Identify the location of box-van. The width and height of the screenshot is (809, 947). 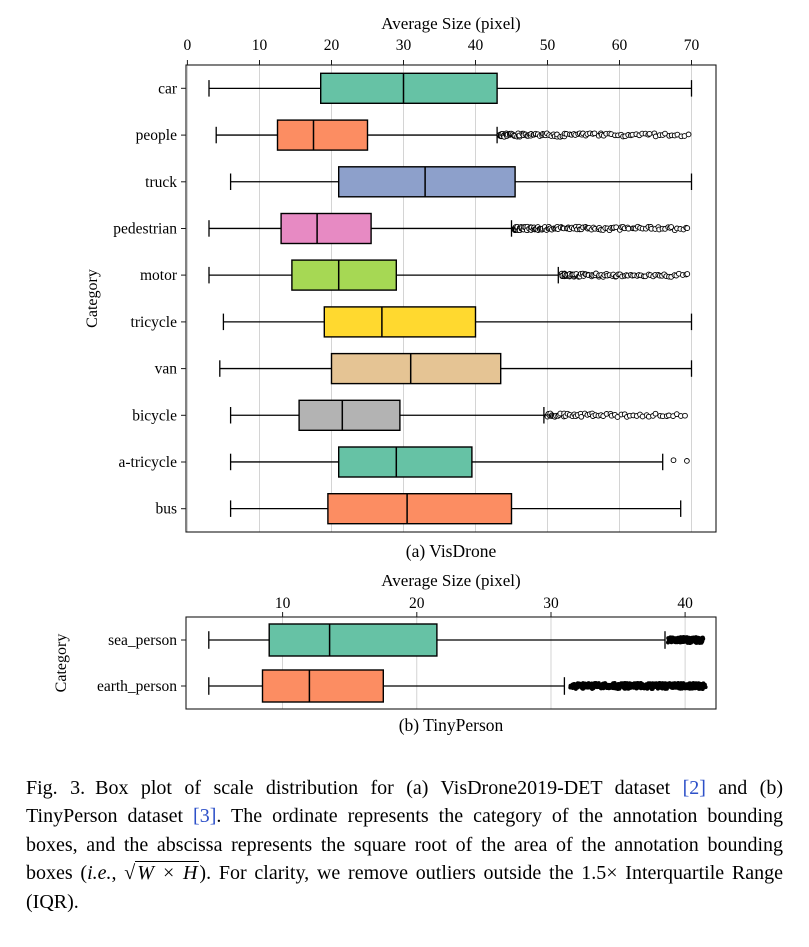
(456, 368).